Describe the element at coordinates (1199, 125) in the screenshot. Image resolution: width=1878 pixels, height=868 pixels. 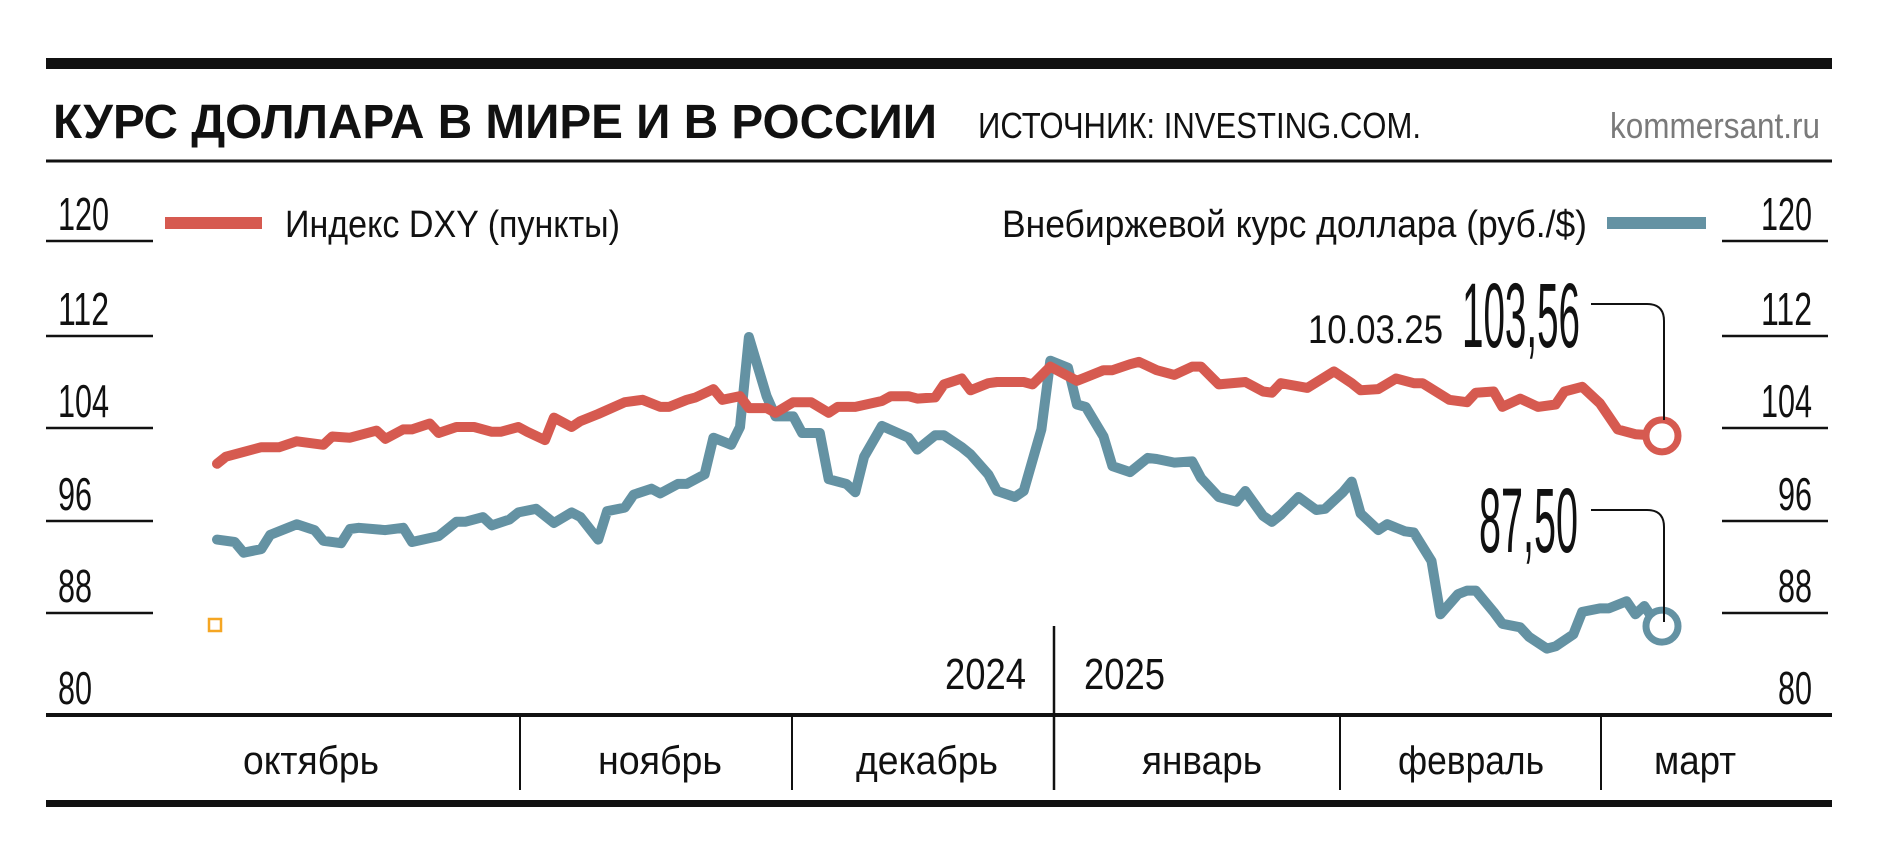
I see `source-label: ИСТОЧНИК: INVESTING.COM.` at that location.